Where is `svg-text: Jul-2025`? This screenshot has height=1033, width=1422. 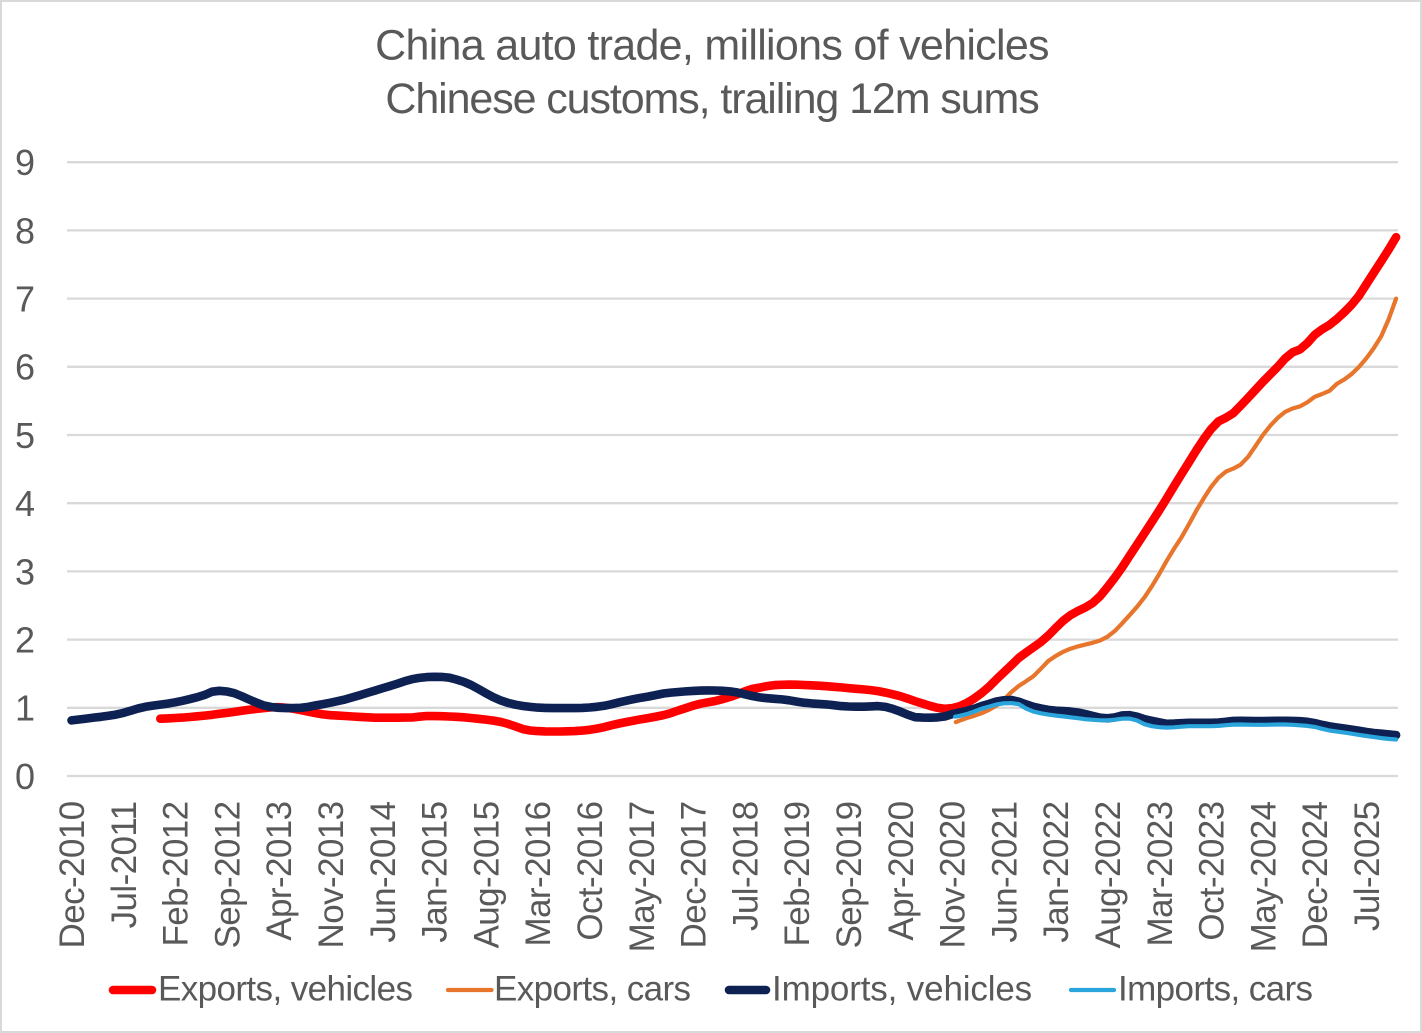
svg-text: Jul-2025 is located at coordinates (1367, 866).